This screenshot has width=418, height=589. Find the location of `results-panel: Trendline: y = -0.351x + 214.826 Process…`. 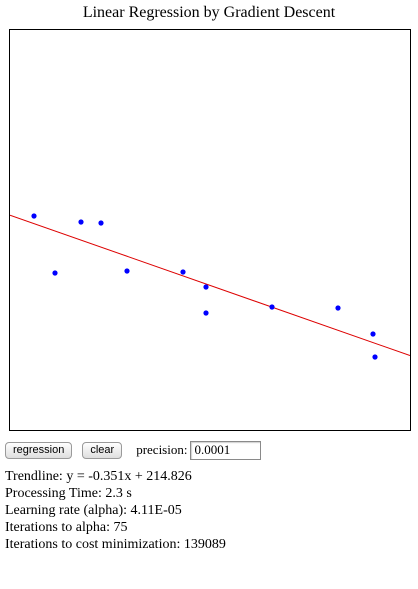

results-panel: Trendline: y = -0.351x + 214.826 Process… is located at coordinates (115, 510).